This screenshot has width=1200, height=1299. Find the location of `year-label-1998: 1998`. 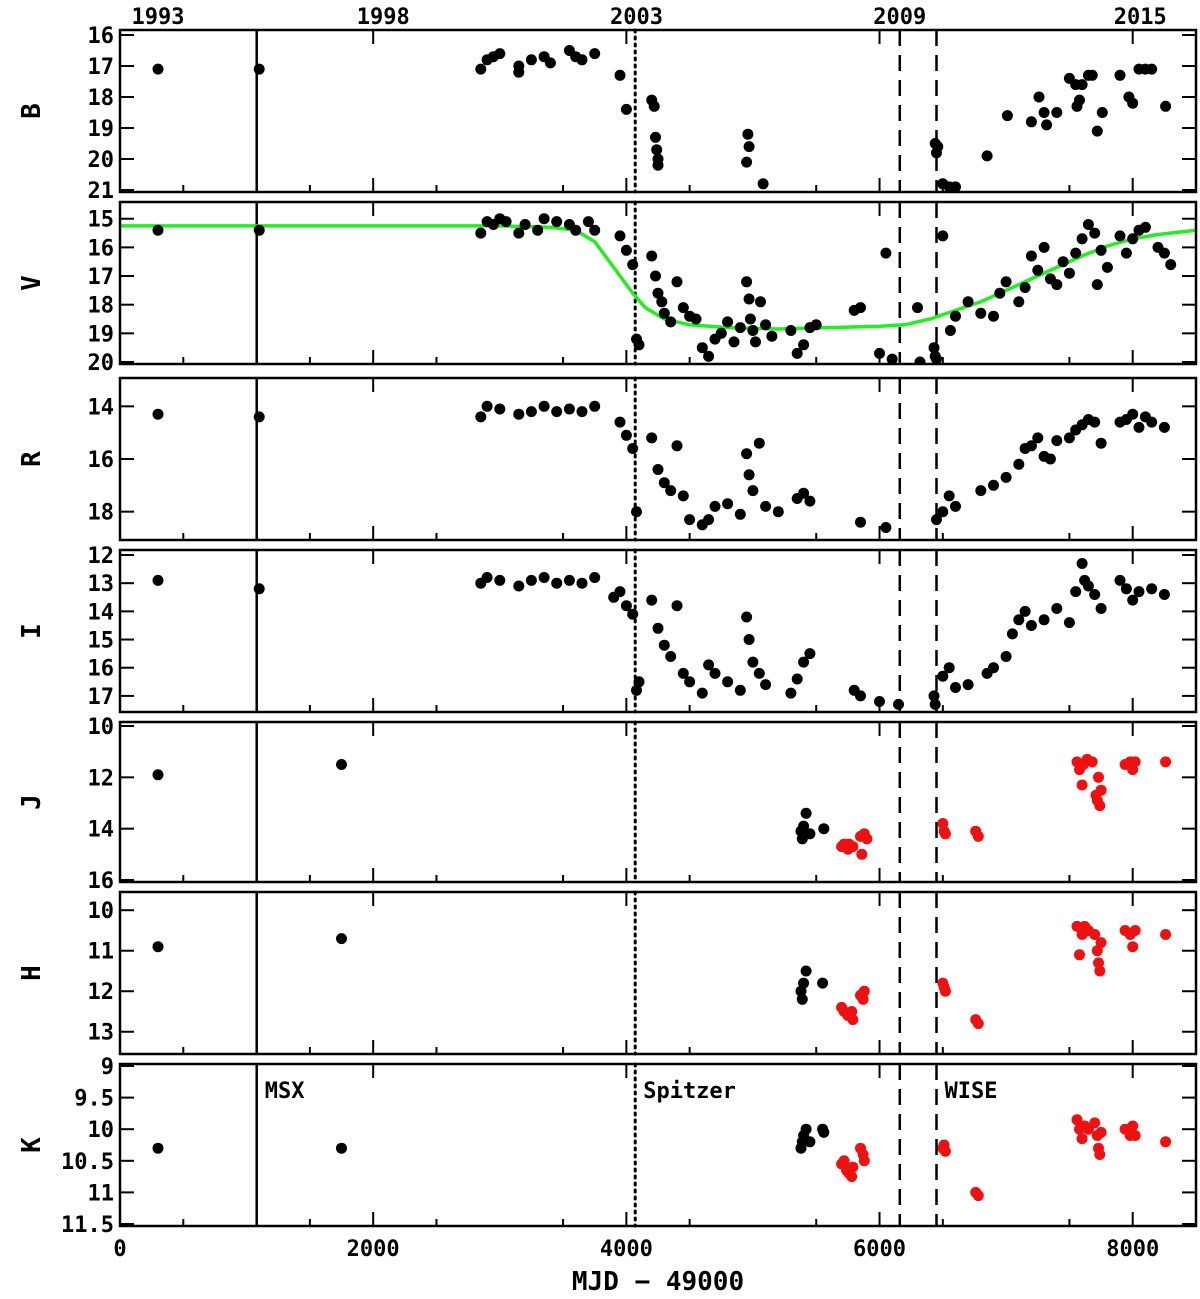

year-label-1998: 1998 is located at coordinates (383, 17).